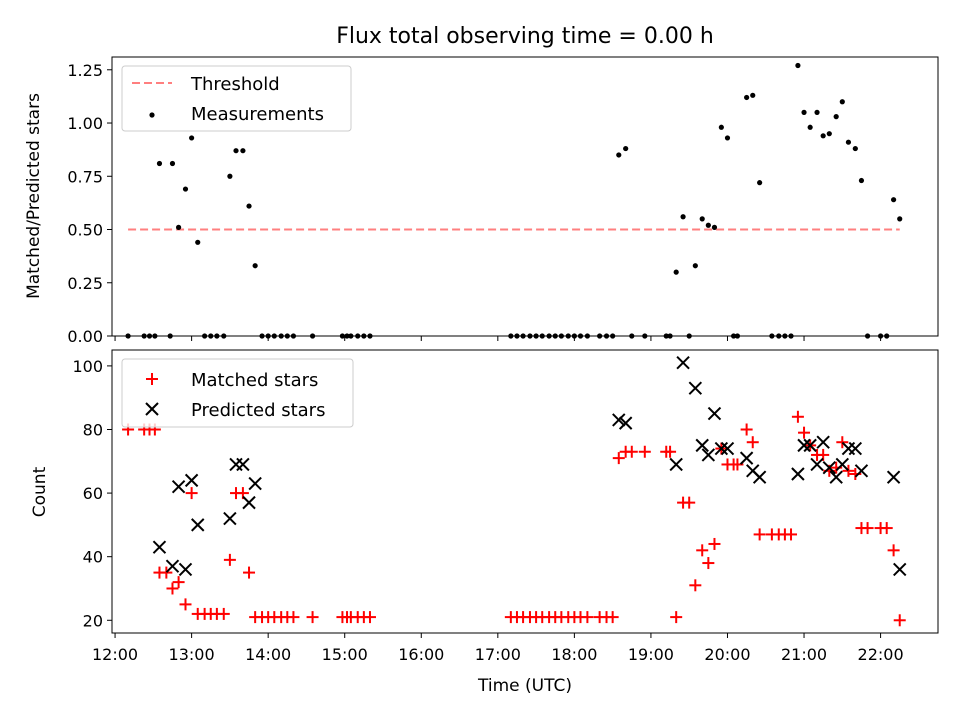 This screenshot has width=960, height=720. What do you see at coordinates (237, 393) in the screenshot?
I see `bottom-legend-frame` at bounding box center [237, 393].